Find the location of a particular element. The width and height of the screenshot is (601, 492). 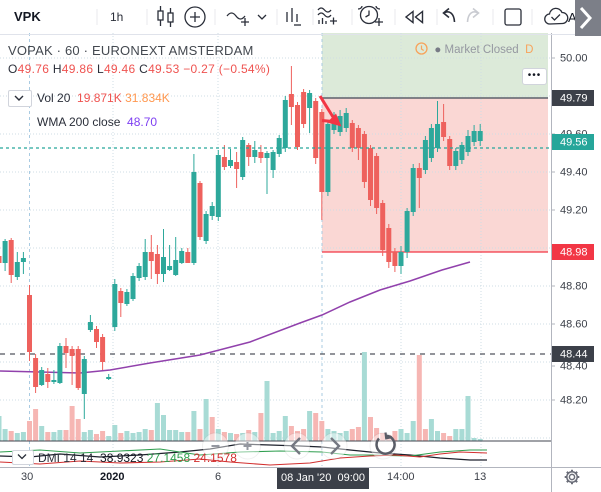

svg-text: 49.79 is located at coordinates (574, 99).